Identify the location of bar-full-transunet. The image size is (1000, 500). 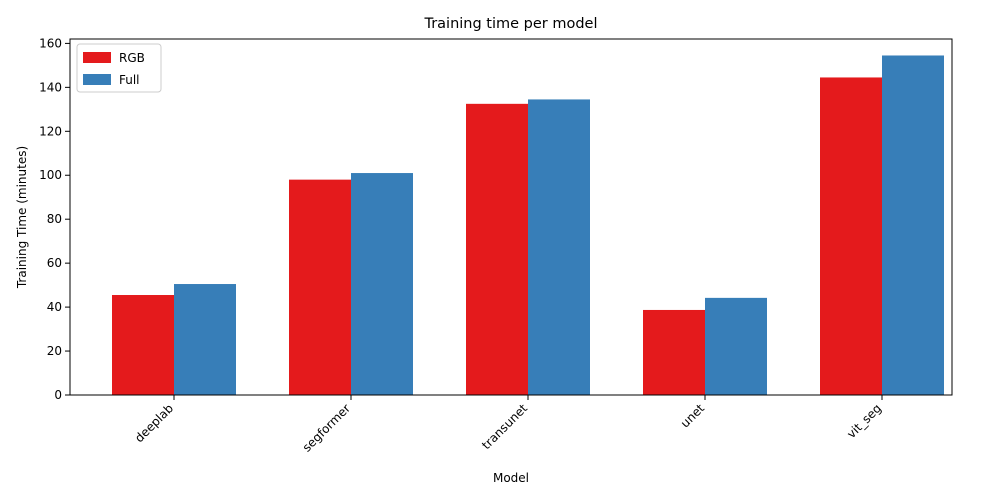
(559, 247).